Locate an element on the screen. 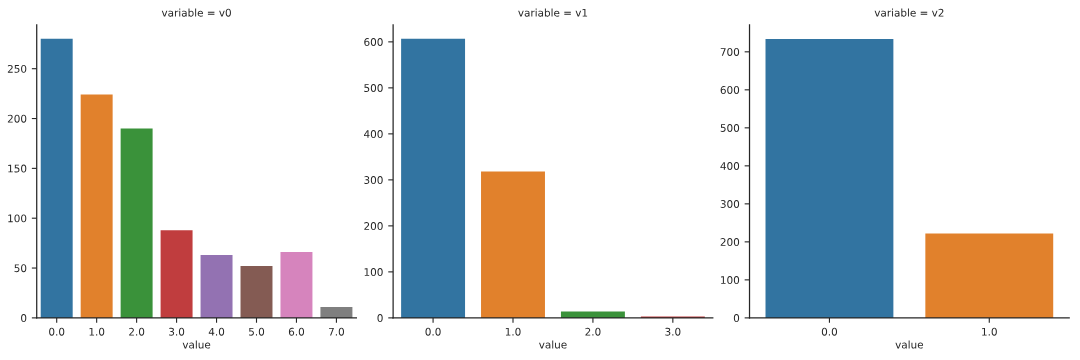 The image size is (1080, 360). y-tick-label: 700 is located at coordinates (730, 52).